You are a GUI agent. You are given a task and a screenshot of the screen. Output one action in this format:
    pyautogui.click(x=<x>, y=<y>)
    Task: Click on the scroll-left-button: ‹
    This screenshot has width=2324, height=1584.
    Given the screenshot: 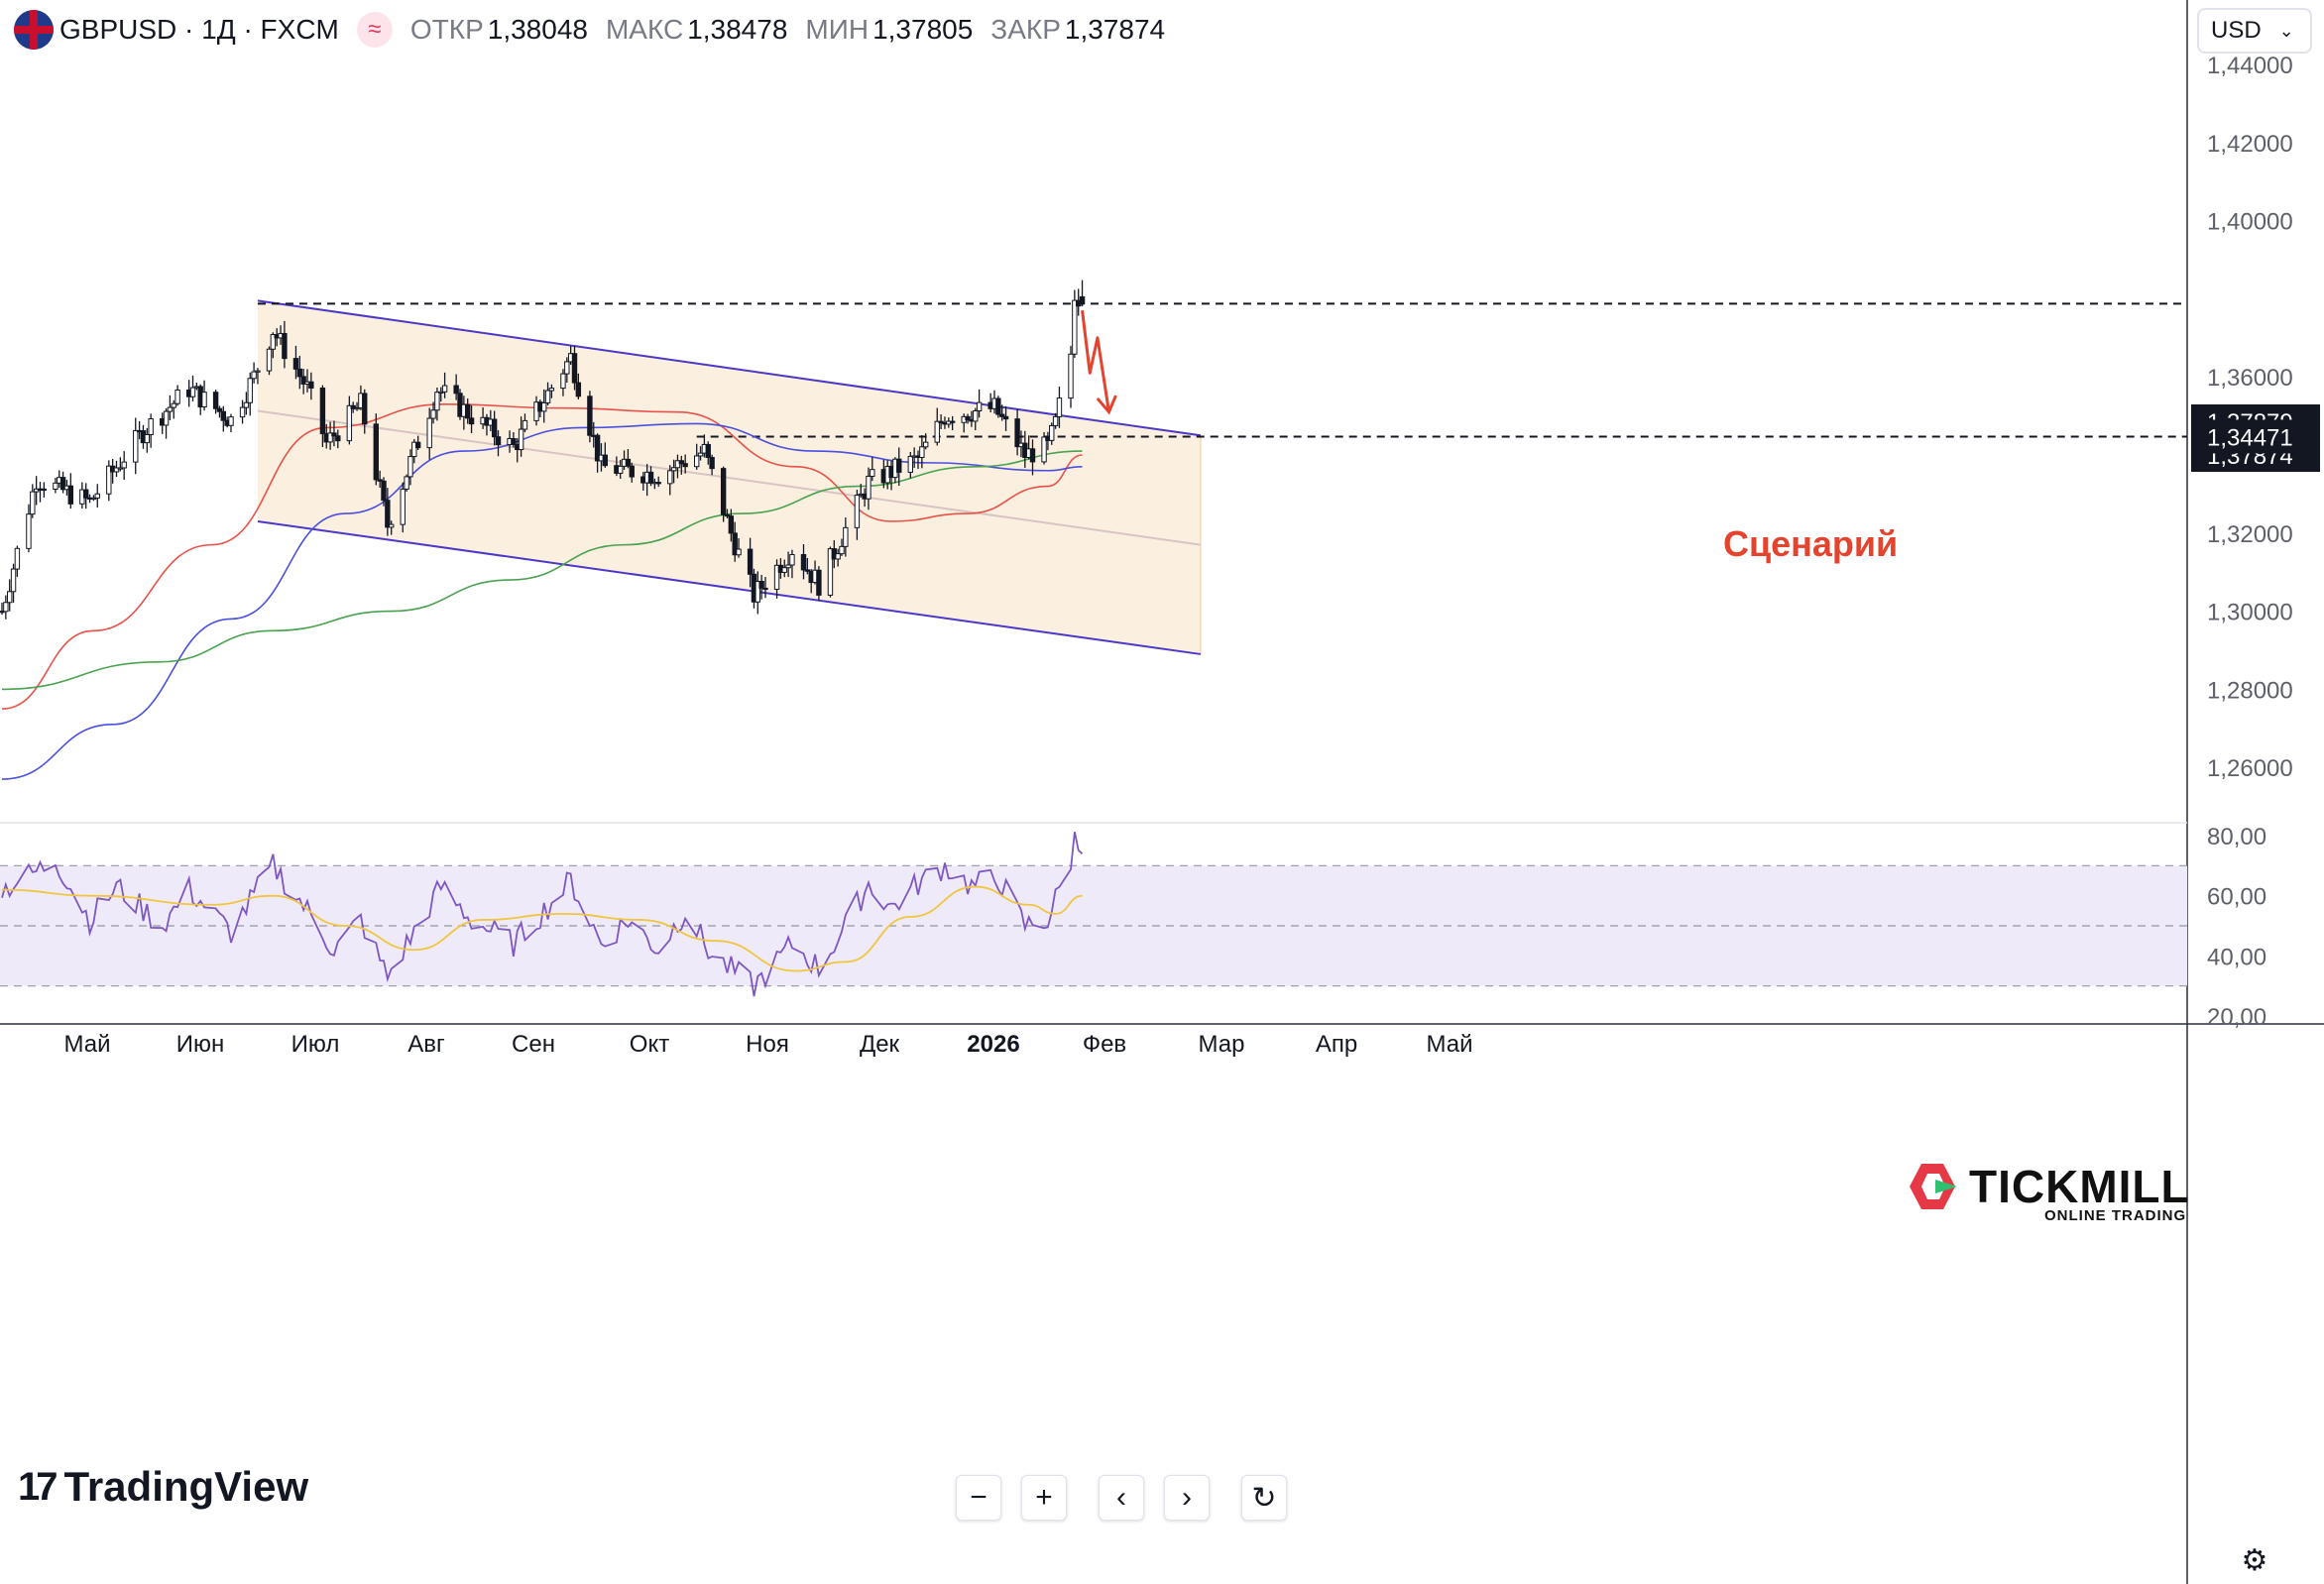 What is the action you would take?
    pyautogui.click(x=1121, y=1498)
    